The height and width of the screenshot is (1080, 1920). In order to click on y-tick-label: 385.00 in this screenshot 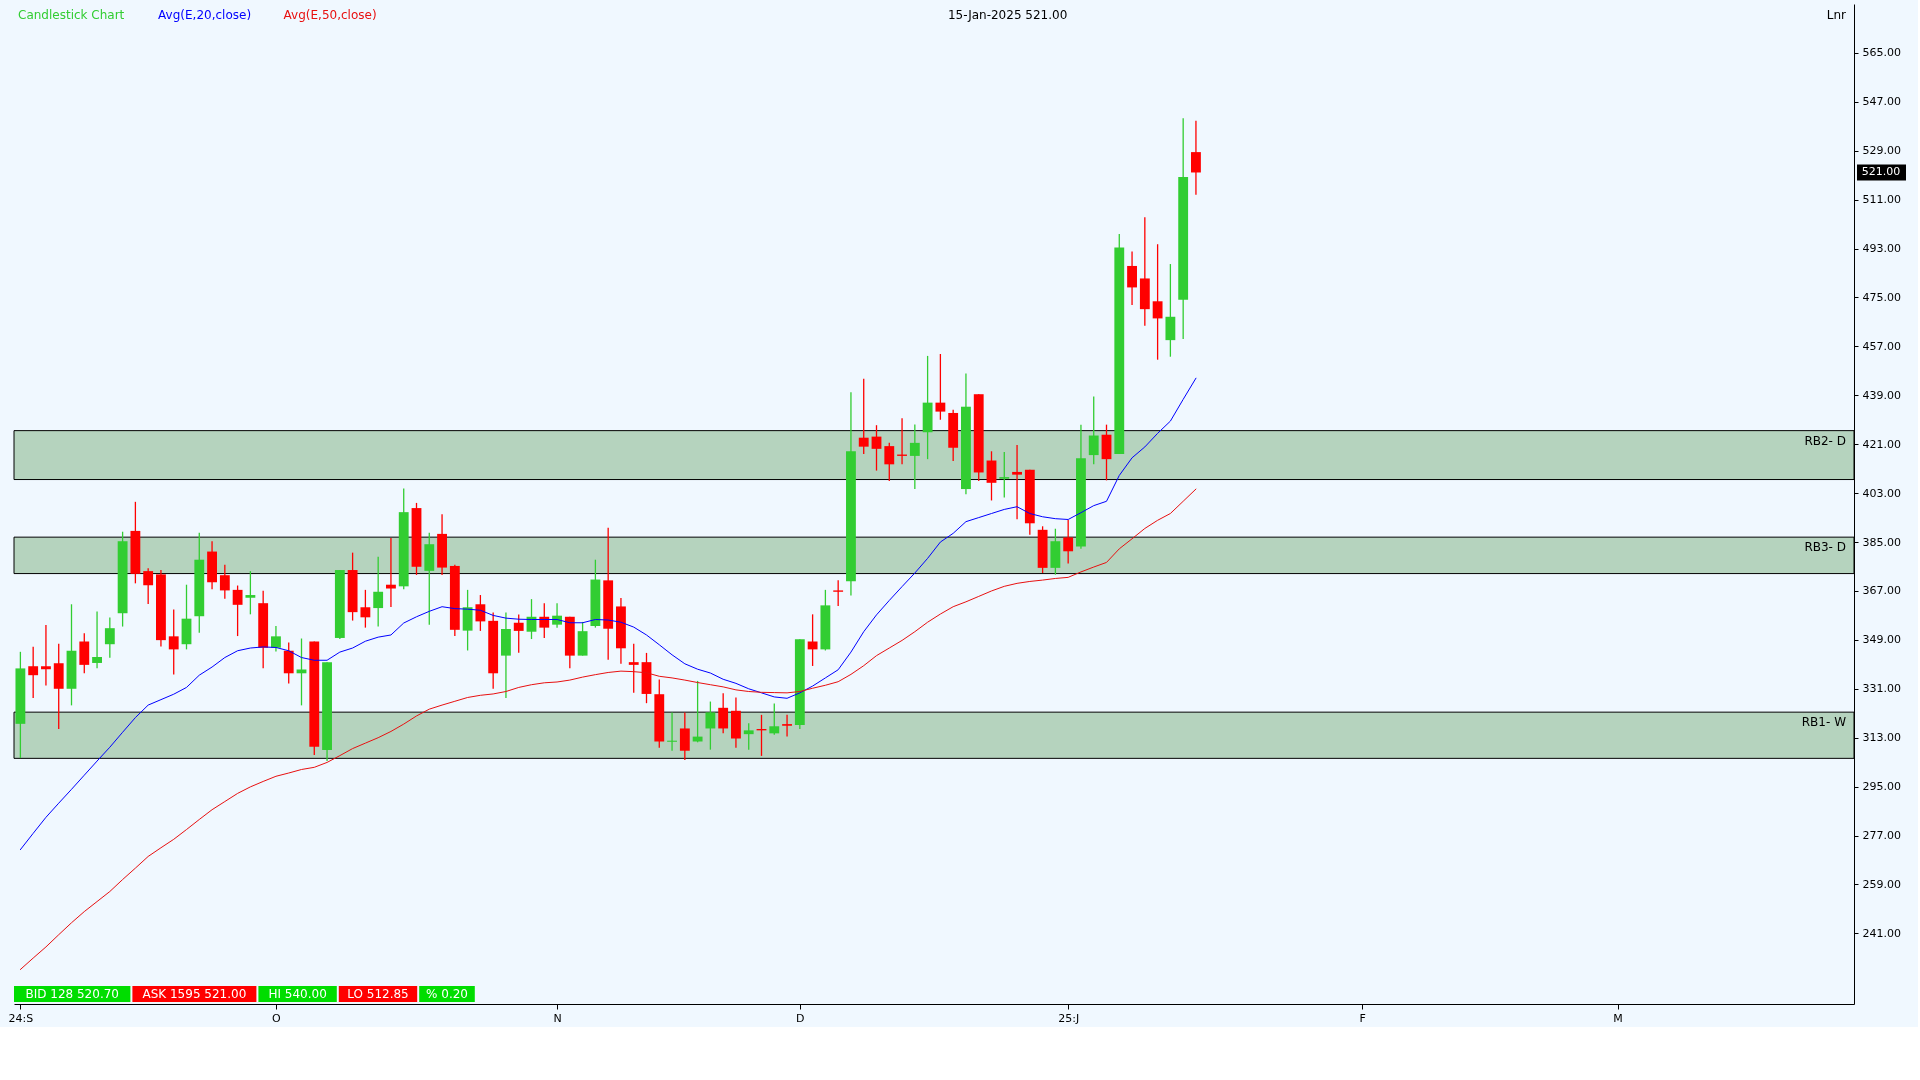, I will do `click(1881, 542)`.